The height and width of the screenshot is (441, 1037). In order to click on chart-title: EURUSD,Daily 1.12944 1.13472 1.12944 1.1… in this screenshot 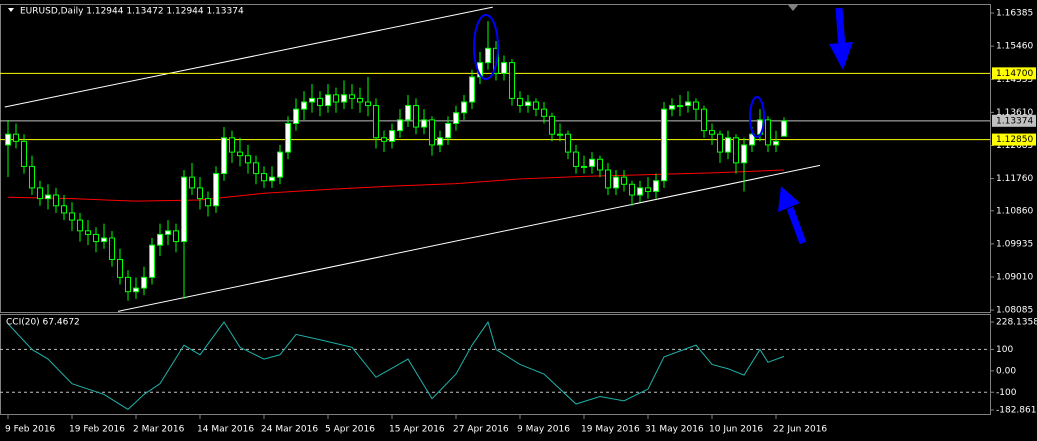, I will do `click(132, 12)`.